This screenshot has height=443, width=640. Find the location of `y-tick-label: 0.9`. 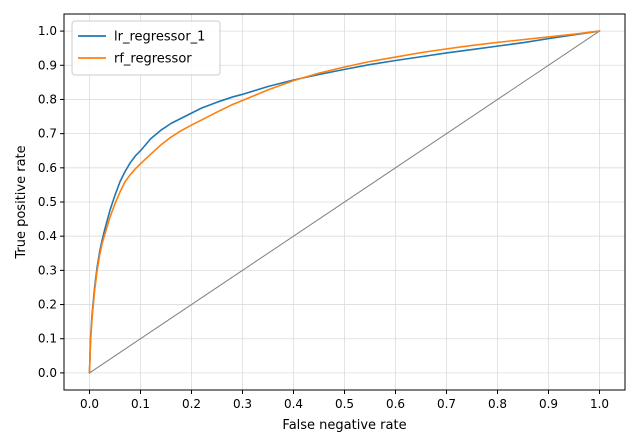

y-tick-label: 0.9 is located at coordinates (47, 65).